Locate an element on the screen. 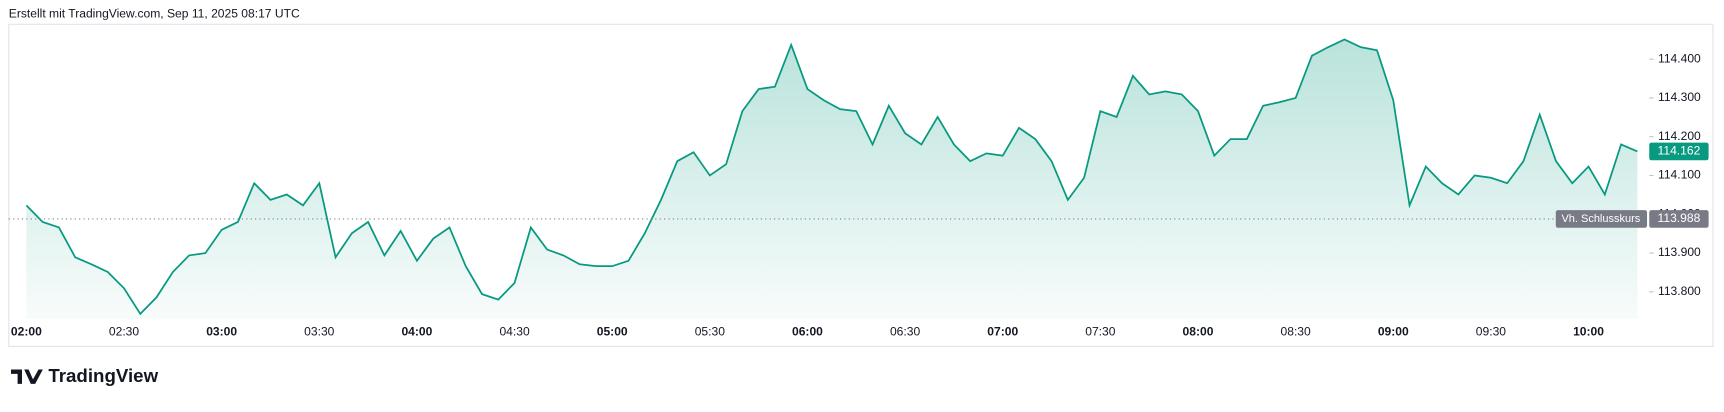 The height and width of the screenshot is (412, 1724). x-tick-label: 07:00 is located at coordinates (1002, 331).